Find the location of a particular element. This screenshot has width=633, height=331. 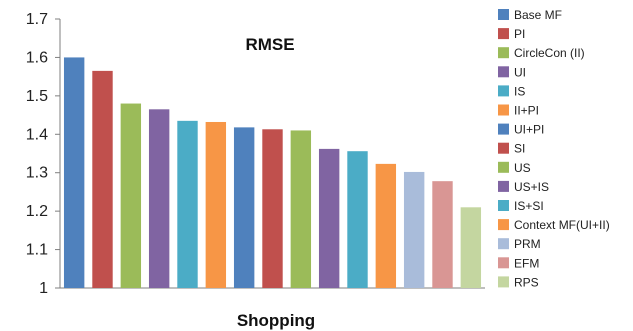

y-tick-label: 1 is located at coordinates (43, 288).